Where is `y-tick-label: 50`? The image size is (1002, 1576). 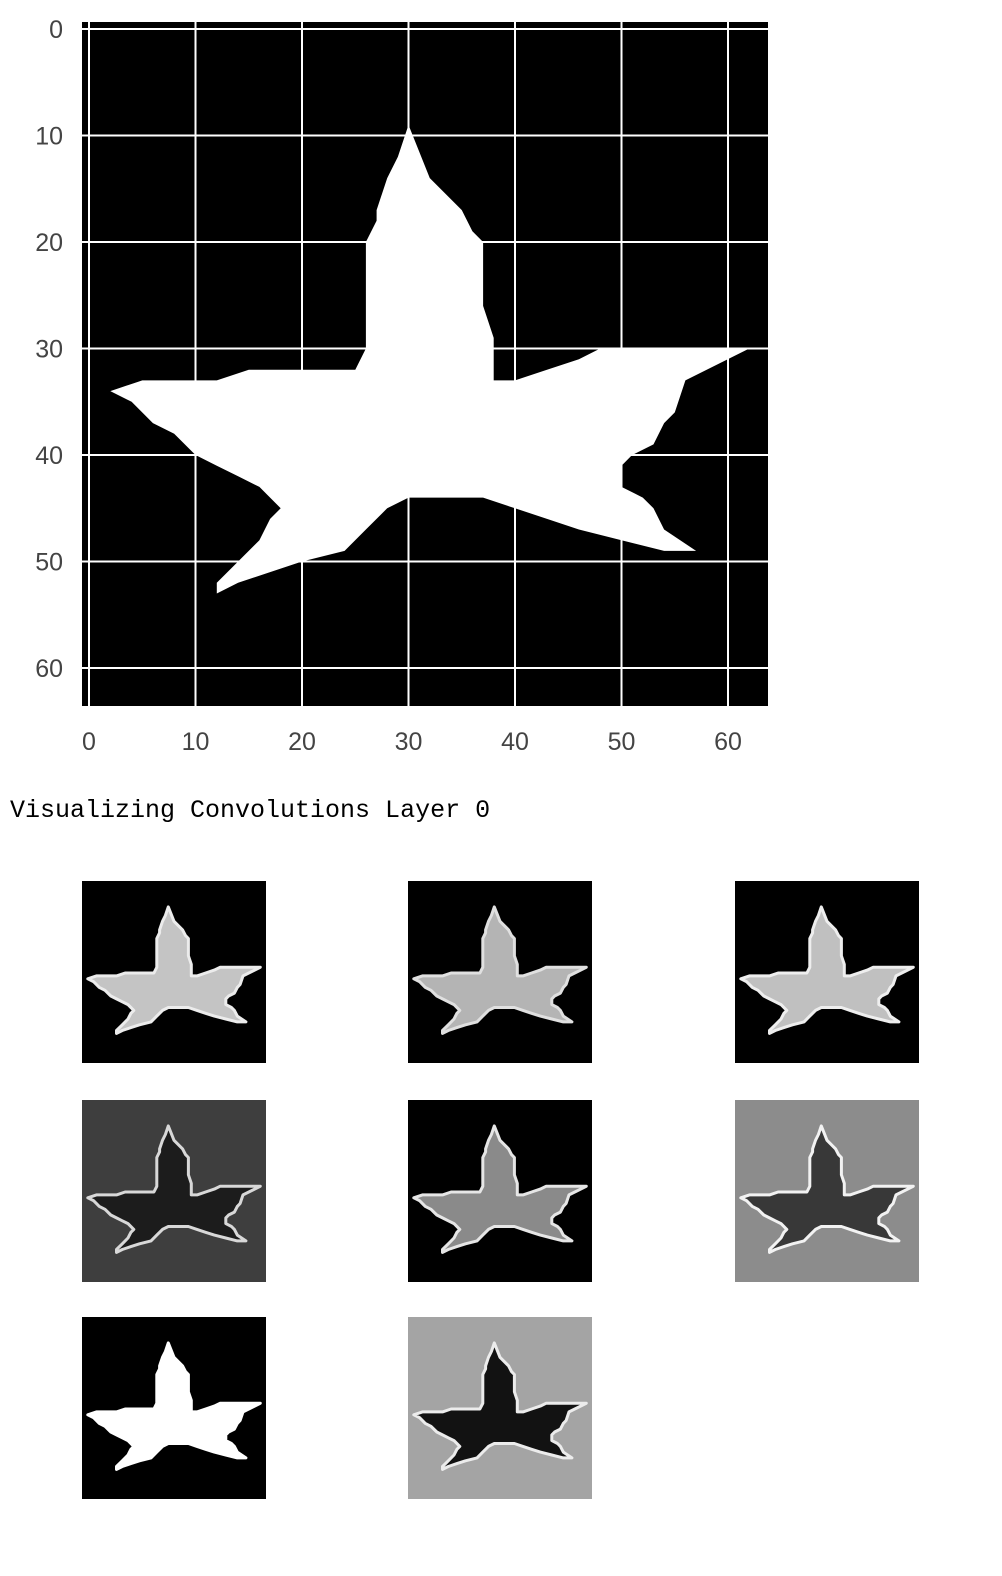 y-tick-label: 50 is located at coordinates (49, 563).